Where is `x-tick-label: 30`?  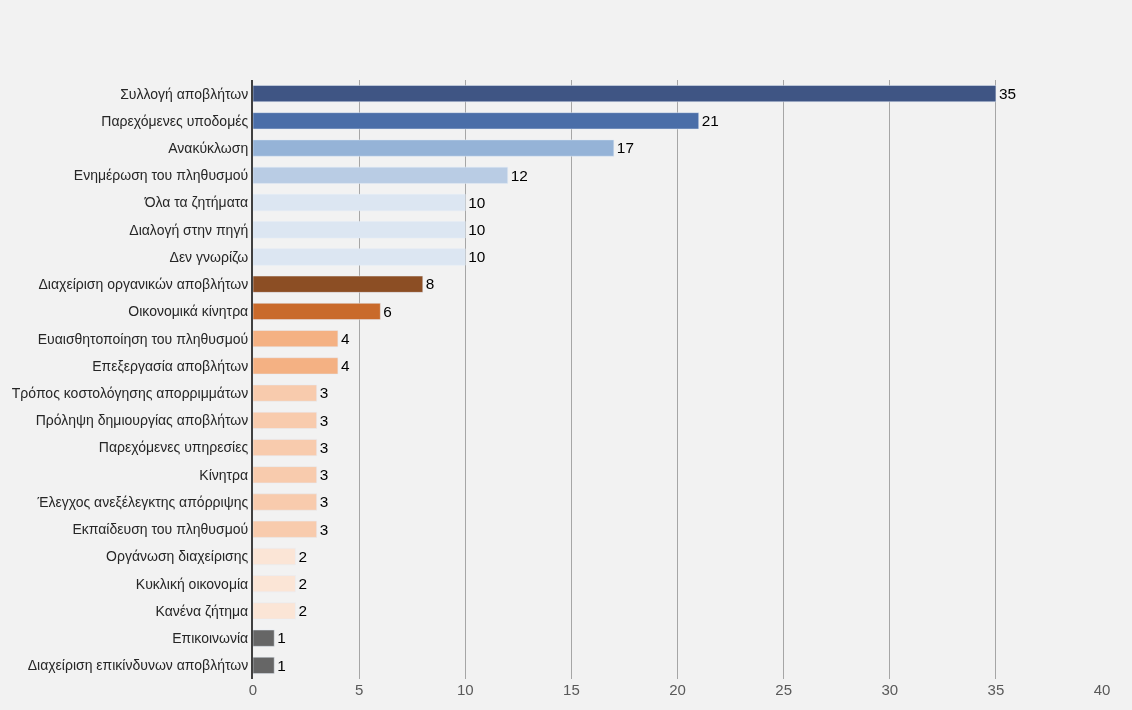 x-tick-label: 30 is located at coordinates (890, 689).